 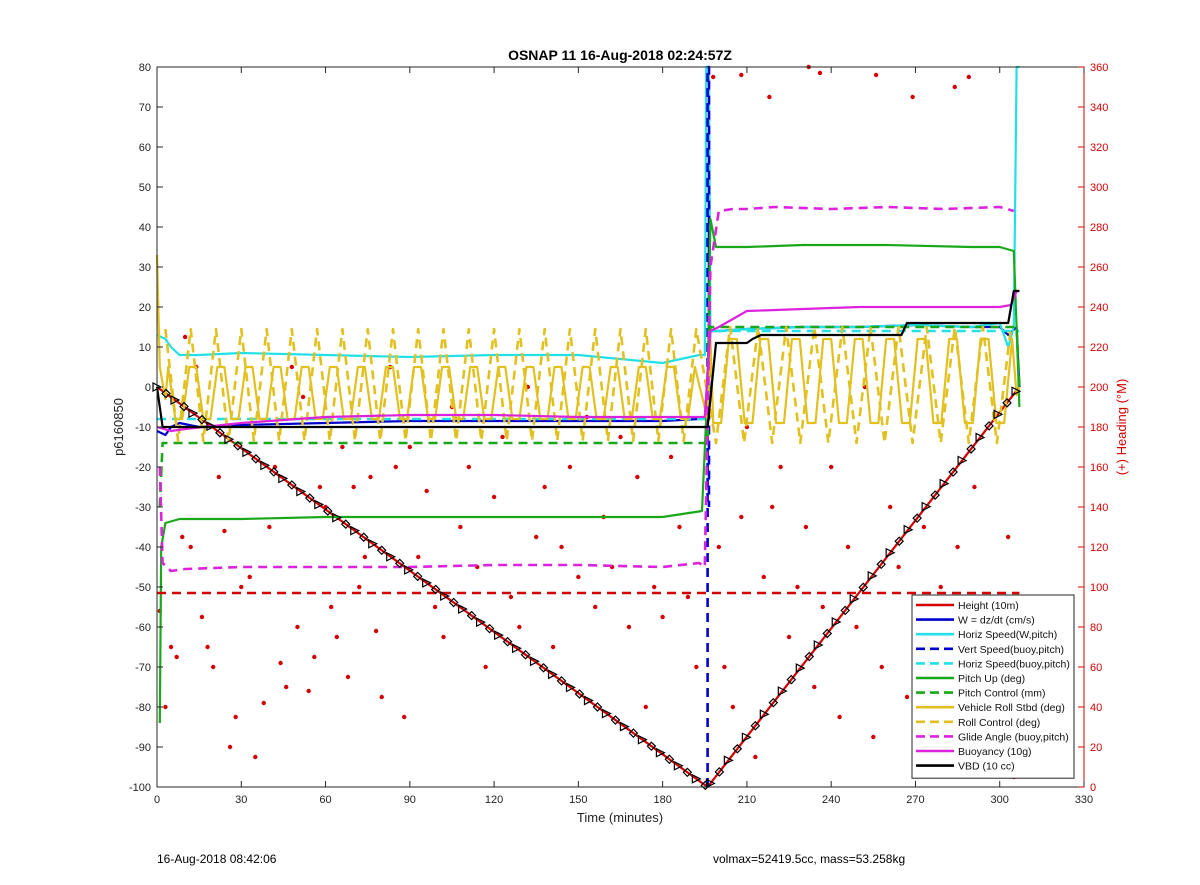 I want to click on y-right-tick-label: 260, so click(x=1099, y=268).